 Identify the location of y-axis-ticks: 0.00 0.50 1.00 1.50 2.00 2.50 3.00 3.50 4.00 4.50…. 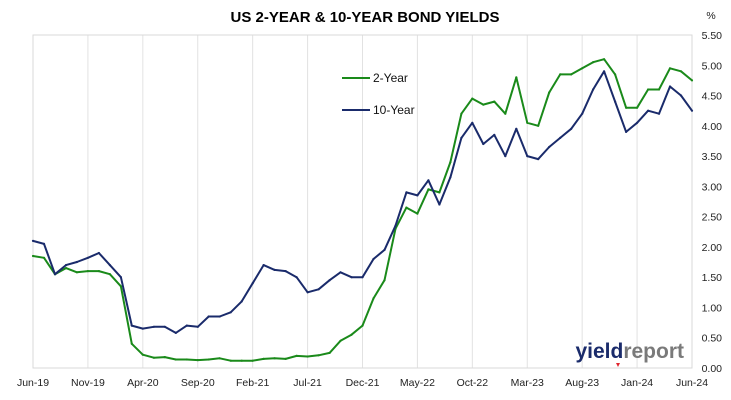
(712, 202).